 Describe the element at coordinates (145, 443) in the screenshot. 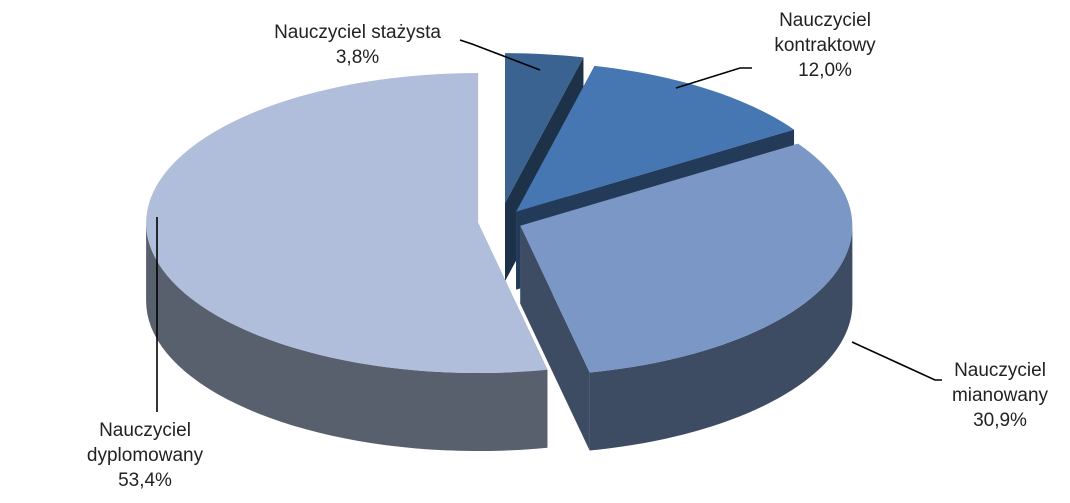

I see `category-name: Nauczyciel dyplomowany` at that location.